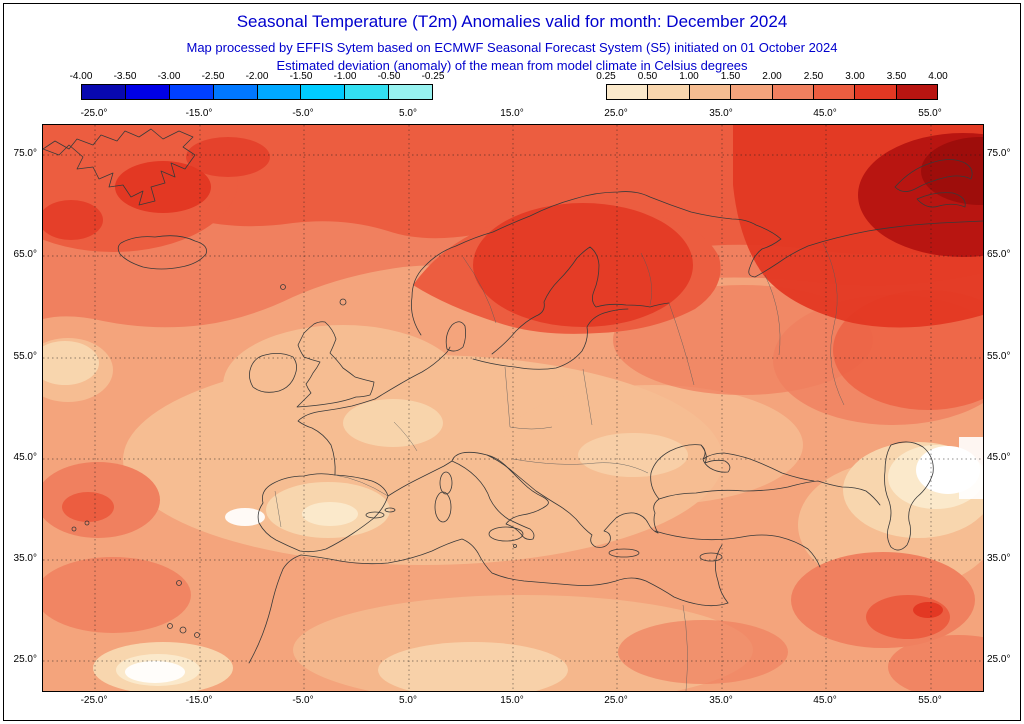 Image resolution: width=1024 pixels, height=724 pixels. I want to click on lat-labels-right: 75.0° 65.0° 55.0° 45.0° 35.0° 25.0°, so click(1002, 407).